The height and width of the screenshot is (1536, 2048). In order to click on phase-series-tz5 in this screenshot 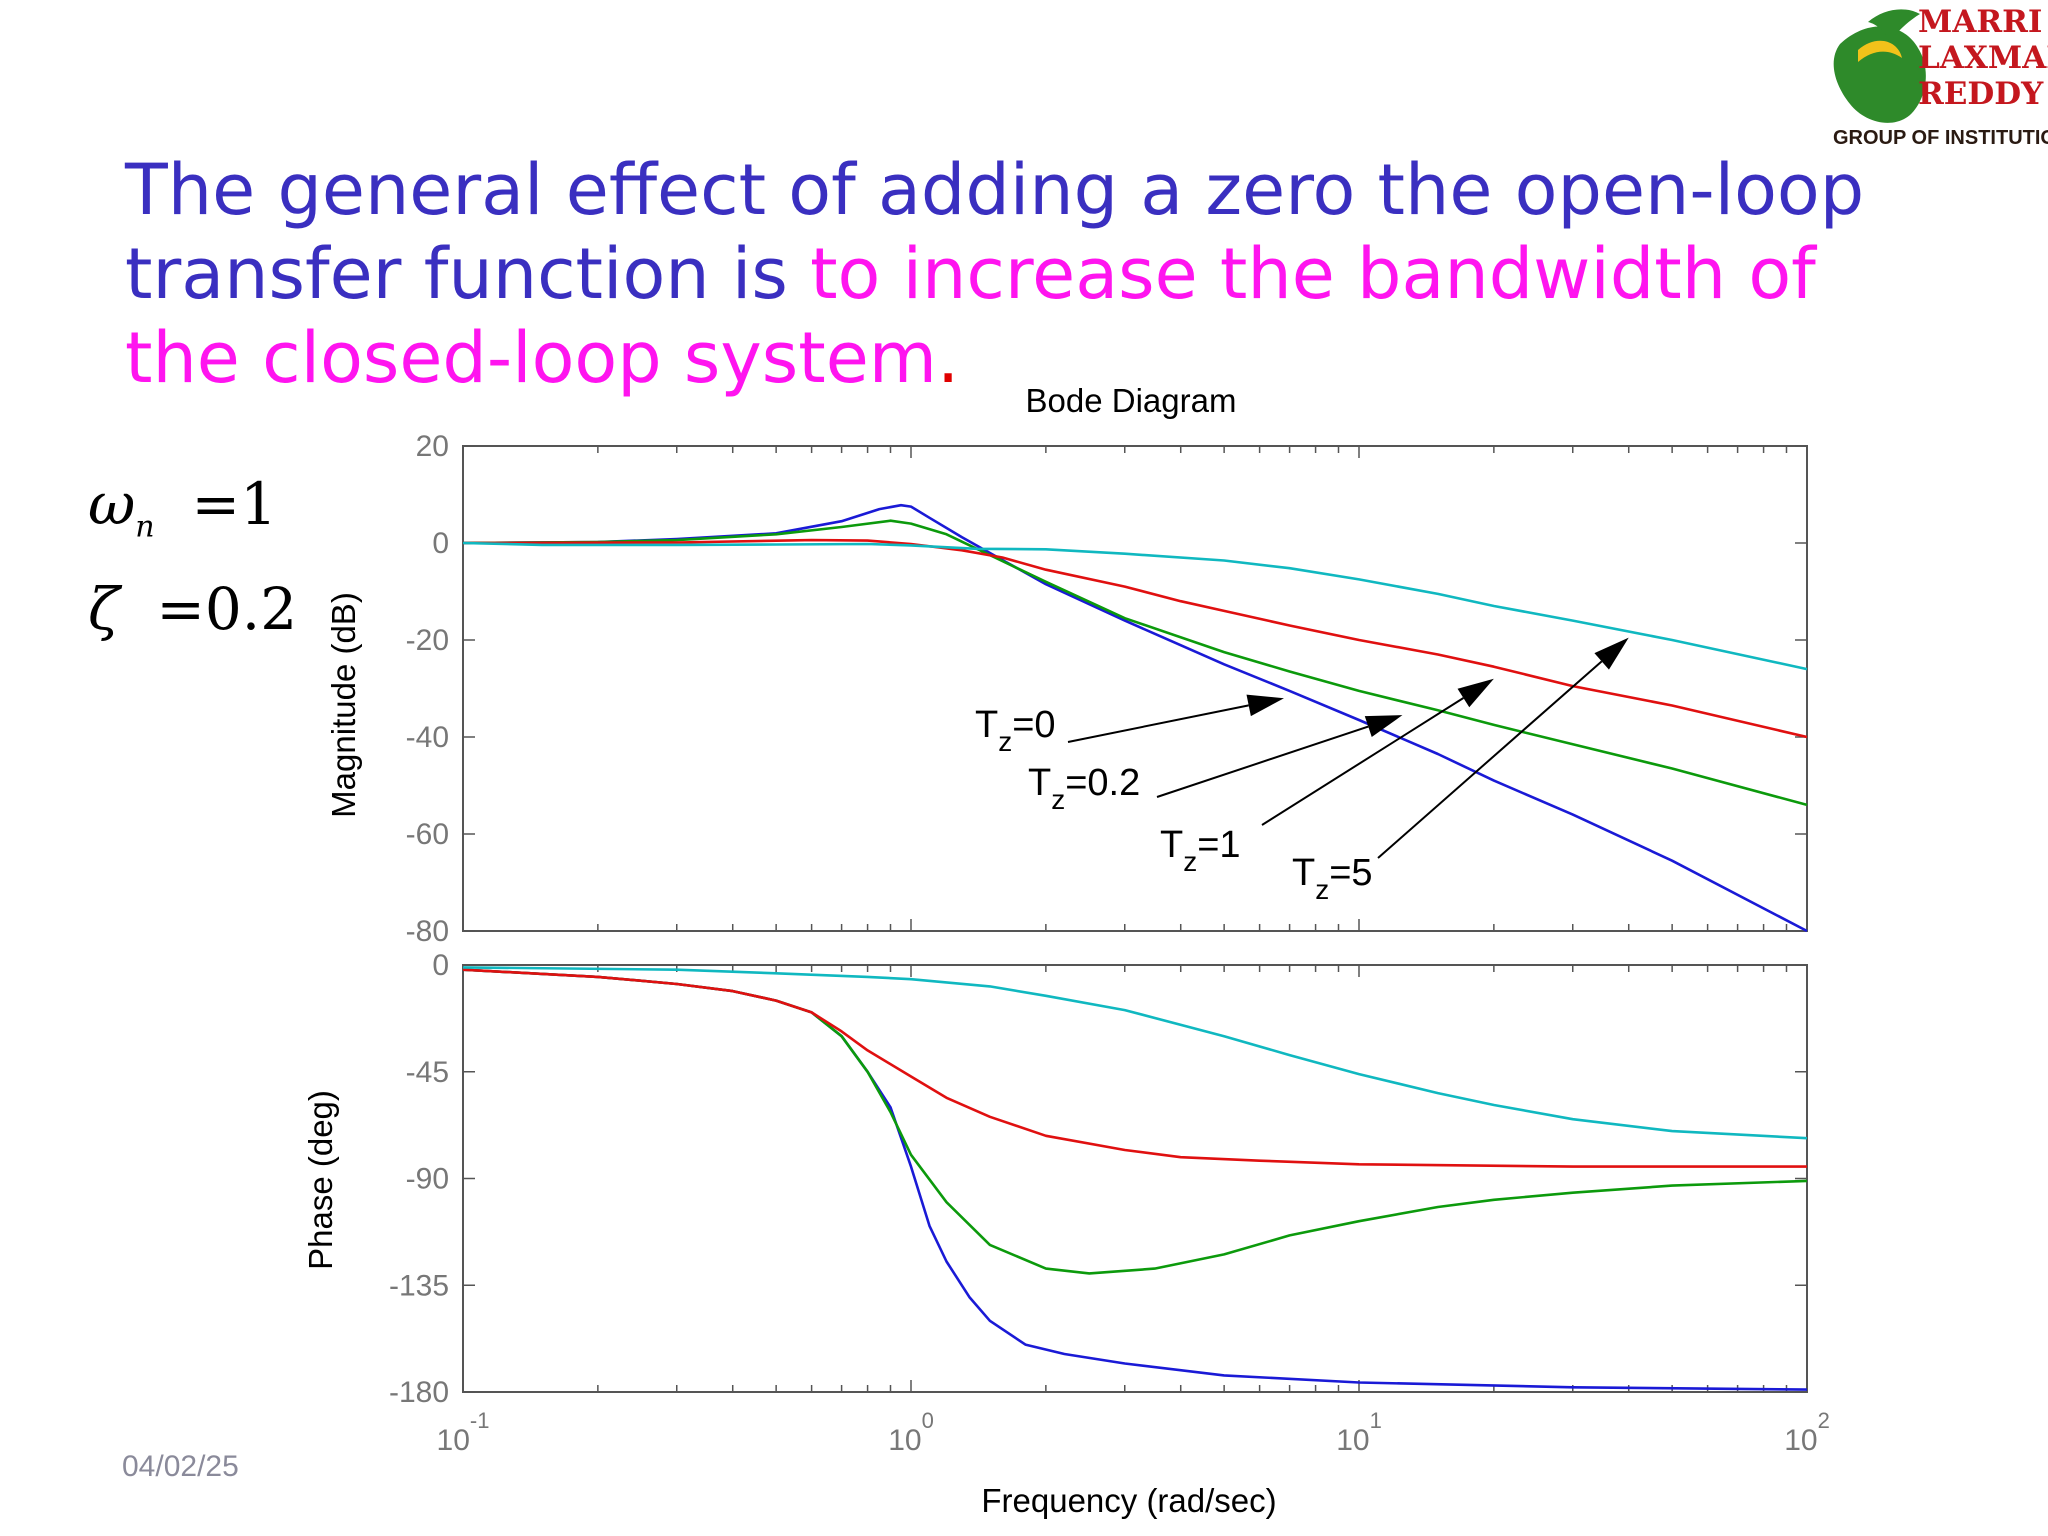, I will do `click(1135, 1053)`.